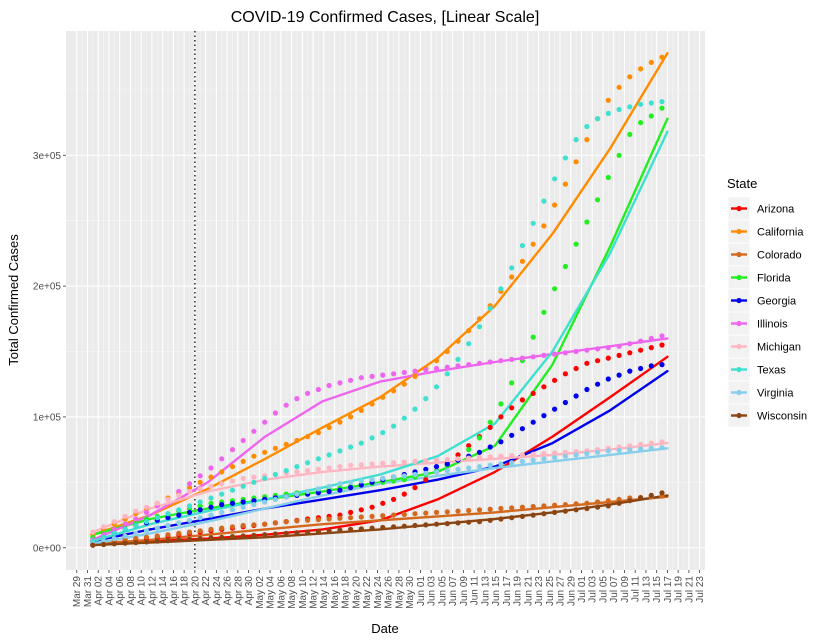 The height and width of the screenshot is (643, 827). Describe the element at coordinates (380, 520) in the screenshot. I see `trend-line-colorado` at that location.